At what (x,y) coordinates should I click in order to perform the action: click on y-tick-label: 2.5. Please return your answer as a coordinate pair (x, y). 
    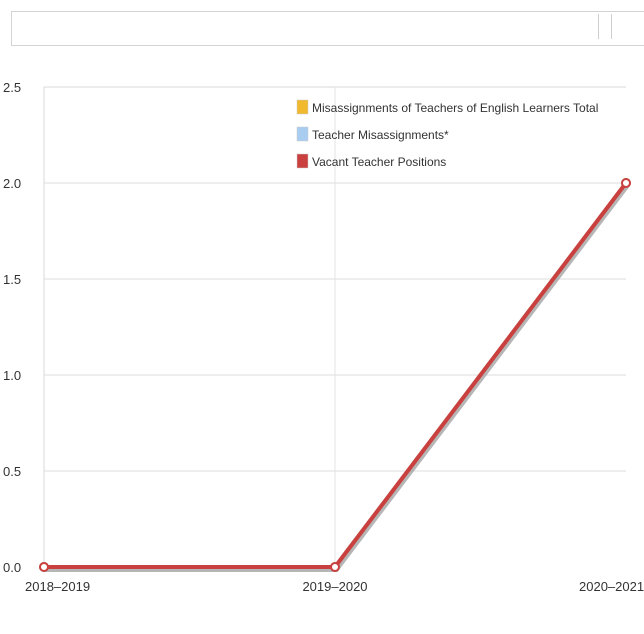
    Looking at the image, I should click on (12, 87).